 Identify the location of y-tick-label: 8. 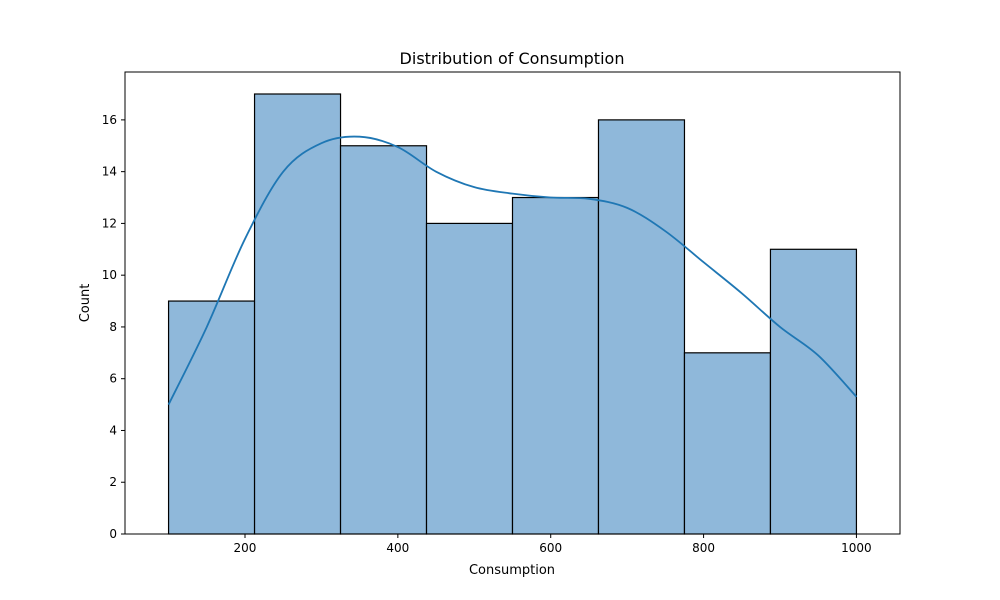
(113, 327).